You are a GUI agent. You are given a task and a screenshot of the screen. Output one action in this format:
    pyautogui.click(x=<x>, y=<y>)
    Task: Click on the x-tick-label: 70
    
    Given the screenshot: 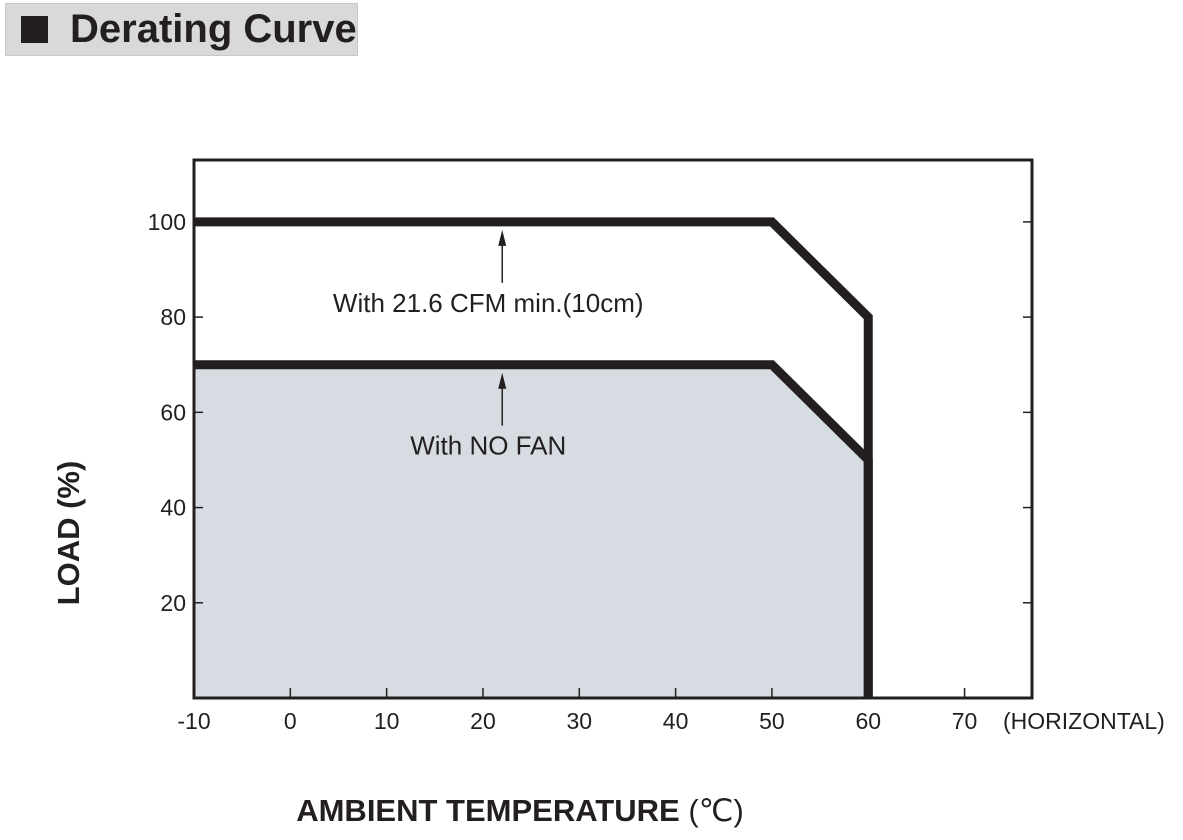 What is the action you would take?
    pyautogui.click(x=965, y=721)
    